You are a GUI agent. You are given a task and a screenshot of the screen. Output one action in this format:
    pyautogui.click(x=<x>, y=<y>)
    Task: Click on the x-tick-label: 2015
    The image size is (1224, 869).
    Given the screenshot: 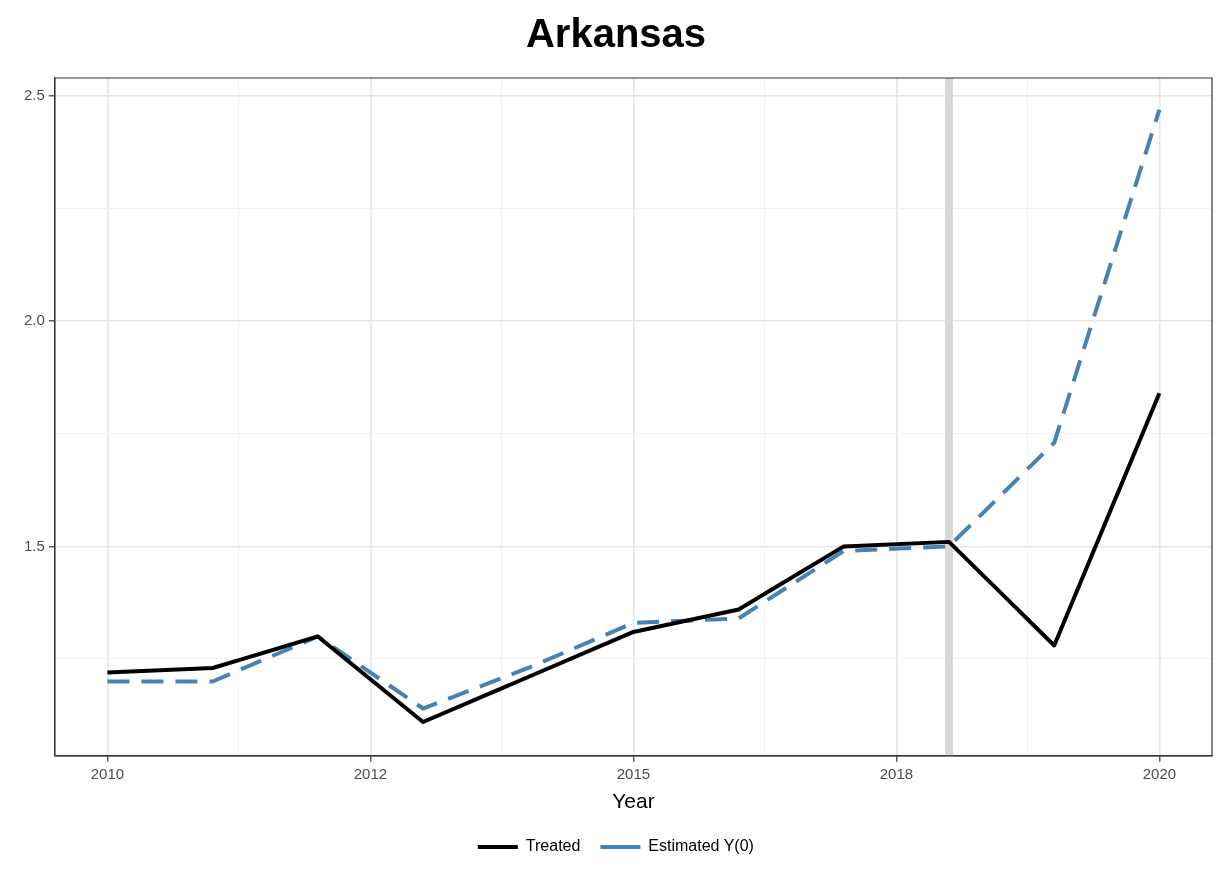 What is the action you would take?
    pyautogui.click(x=633, y=773)
    